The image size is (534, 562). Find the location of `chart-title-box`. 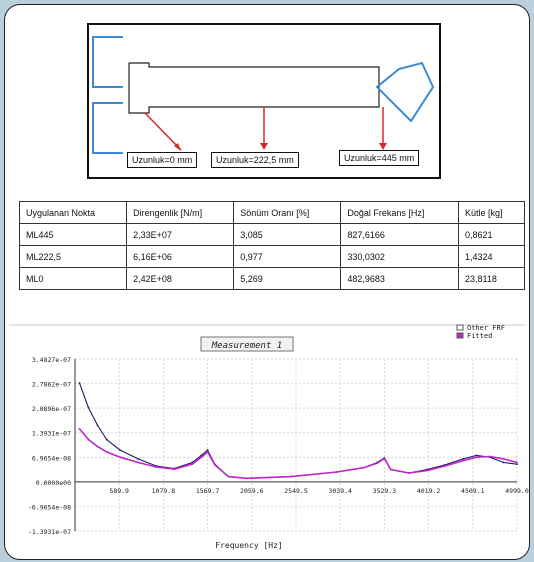

chart-title-box is located at coordinates (247, 344).